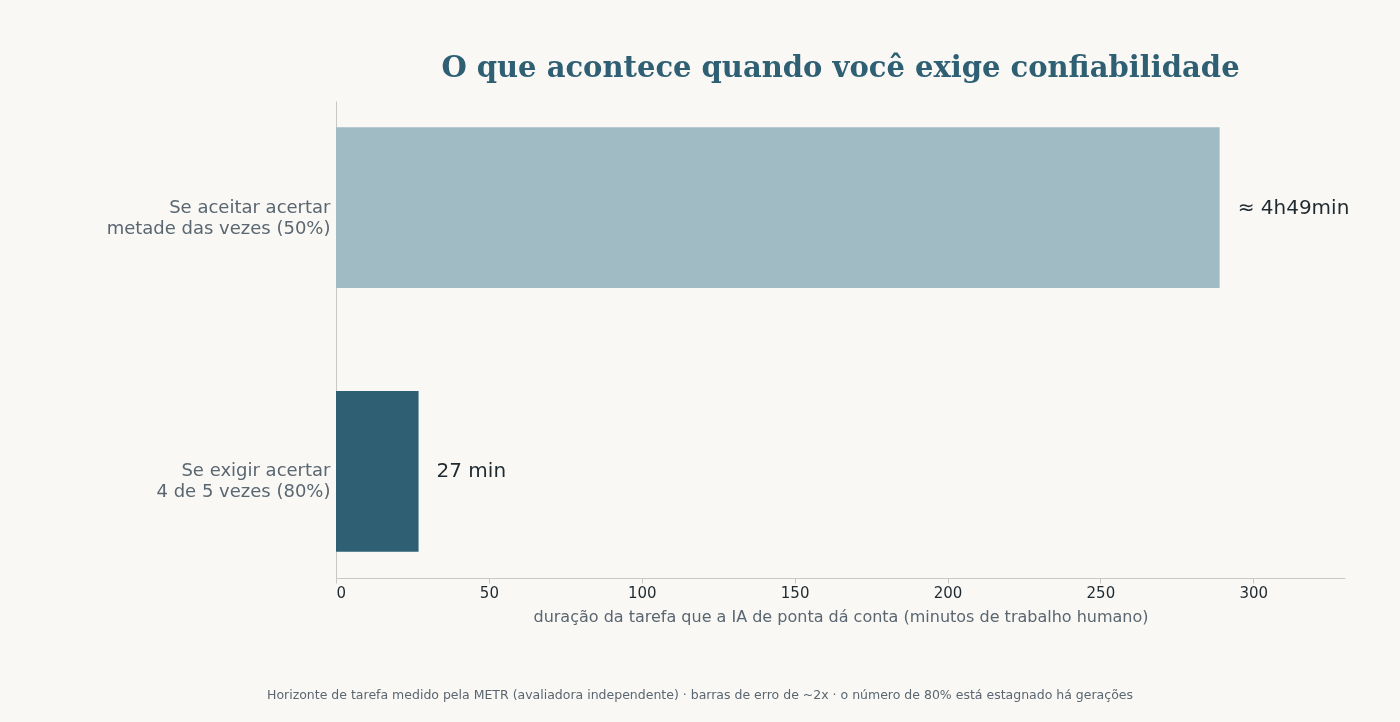 Image resolution: width=1400 pixels, height=722 pixels. What do you see at coordinates (841, 616) in the screenshot?
I see `x-axis-title: duração da tarefa que a IA de ponta dá conta (minutos de trabalho humano)` at bounding box center [841, 616].